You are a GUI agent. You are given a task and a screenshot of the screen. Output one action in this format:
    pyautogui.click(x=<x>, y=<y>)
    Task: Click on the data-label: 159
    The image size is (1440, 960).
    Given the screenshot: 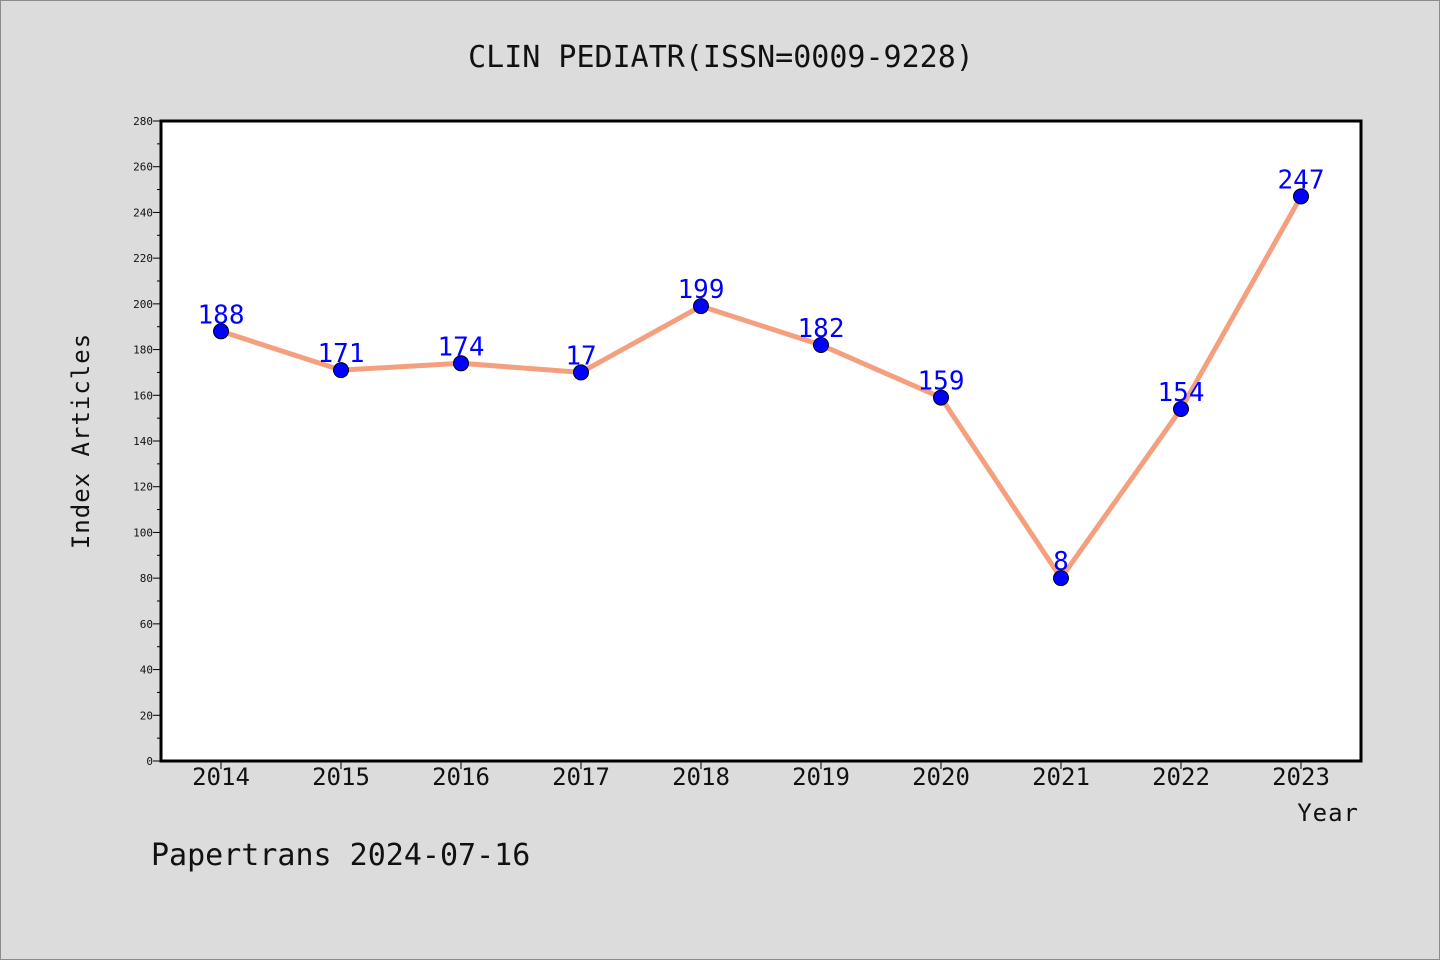 What is the action you would take?
    pyautogui.click(x=941, y=382)
    